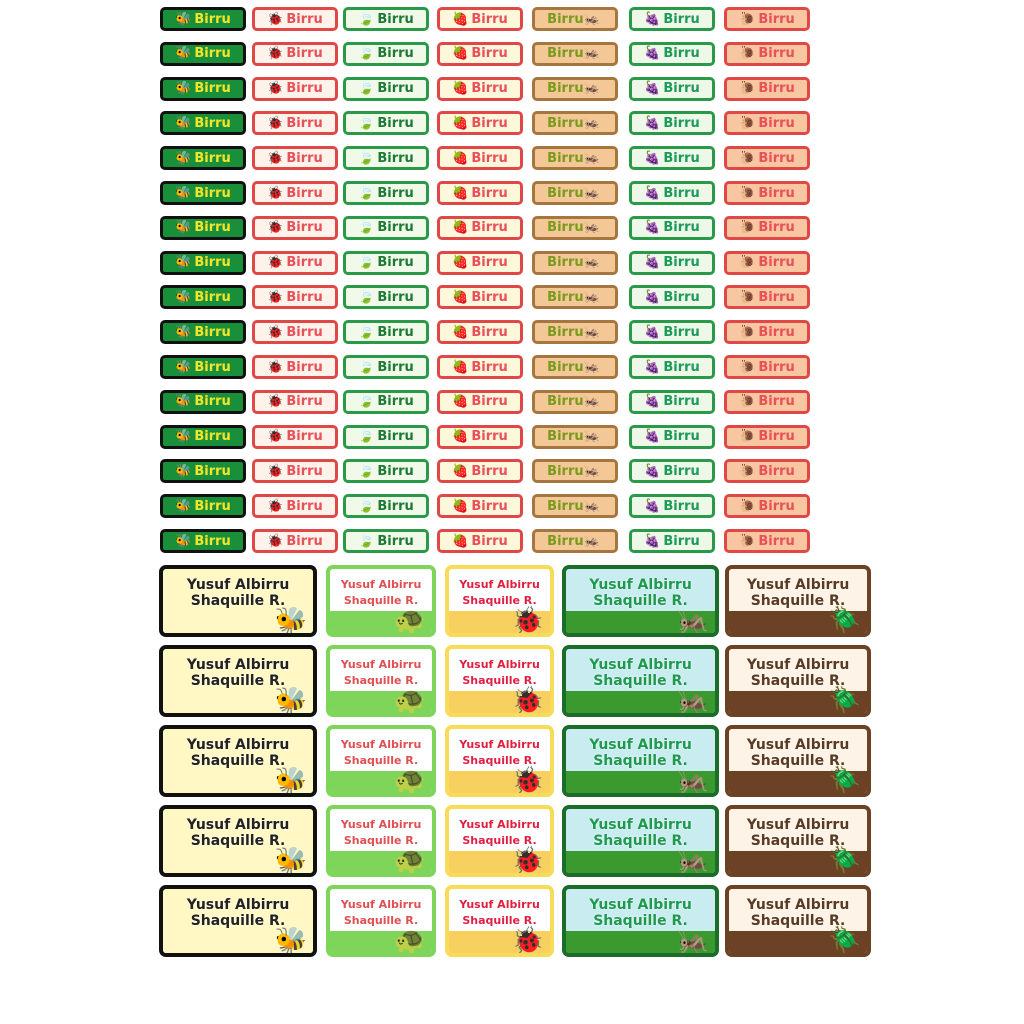 This screenshot has height=1024, width=1024. What do you see at coordinates (844, 861) in the screenshot?
I see `beetle-icon: 🪲` at bounding box center [844, 861].